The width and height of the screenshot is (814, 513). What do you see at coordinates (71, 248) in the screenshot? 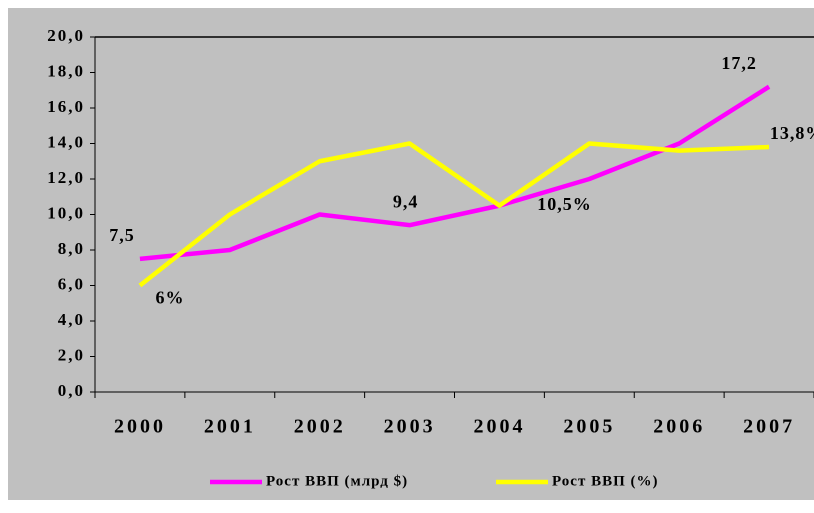
I see `y-tick-label: 8,0` at bounding box center [71, 248].